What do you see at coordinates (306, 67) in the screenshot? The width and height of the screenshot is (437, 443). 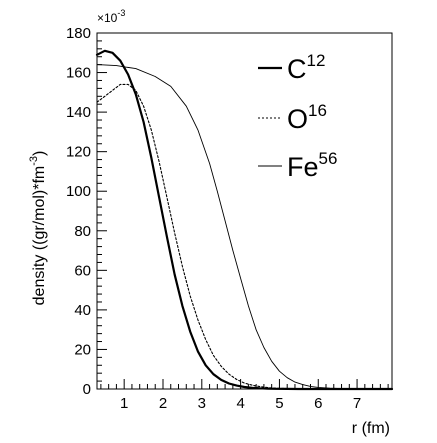 I see `legend-label-c12: C12` at bounding box center [306, 67].